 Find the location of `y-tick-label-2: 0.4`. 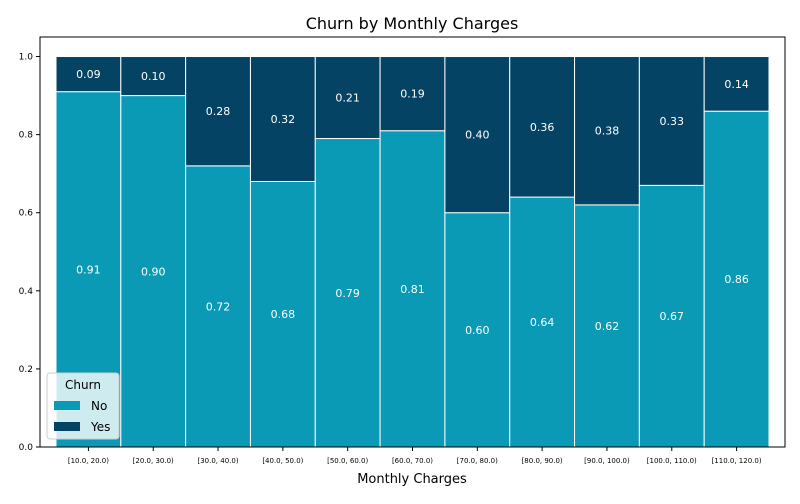

y-tick-label-2: 0.4 is located at coordinates (26, 292).